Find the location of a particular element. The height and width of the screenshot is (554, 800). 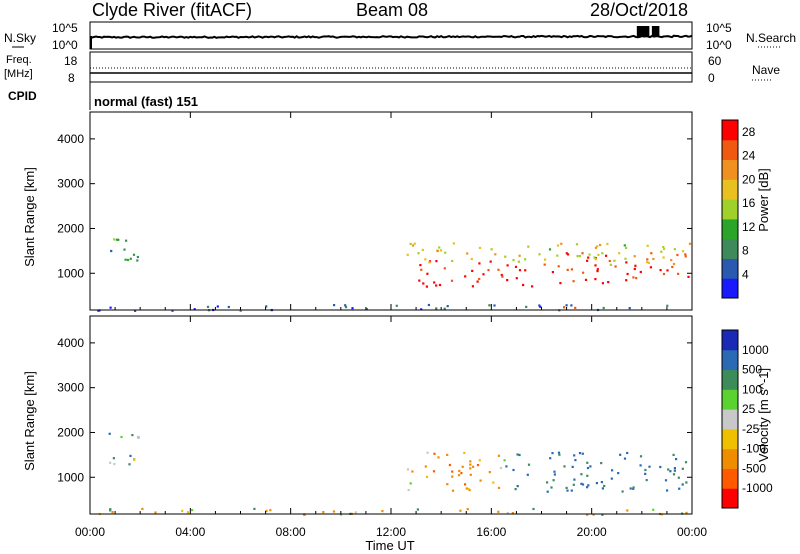

velocity-colorbar-label: Velocity [m s^-1] is located at coordinates (763, 415).